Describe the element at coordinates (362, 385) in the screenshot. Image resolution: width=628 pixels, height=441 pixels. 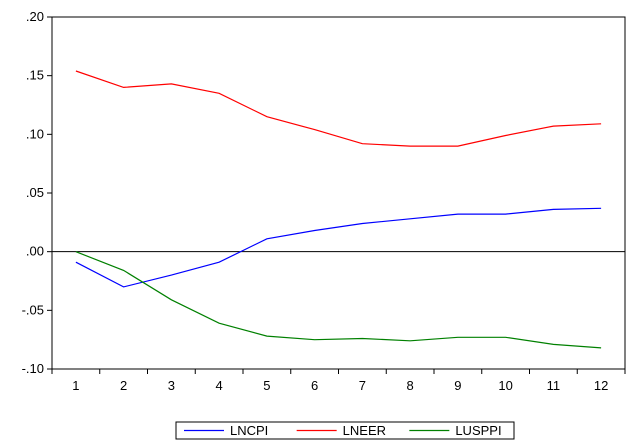
I see `x-tick-label: 7` at that location.